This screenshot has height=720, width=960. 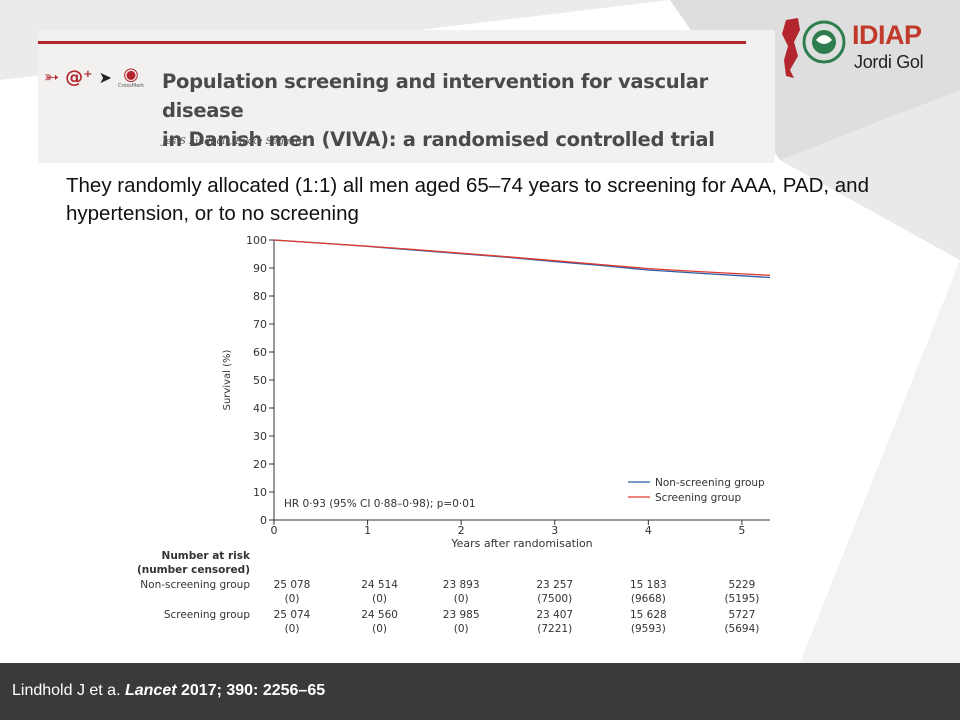 I want to click on y-tick-label: 60, so click(x=260, y=352).